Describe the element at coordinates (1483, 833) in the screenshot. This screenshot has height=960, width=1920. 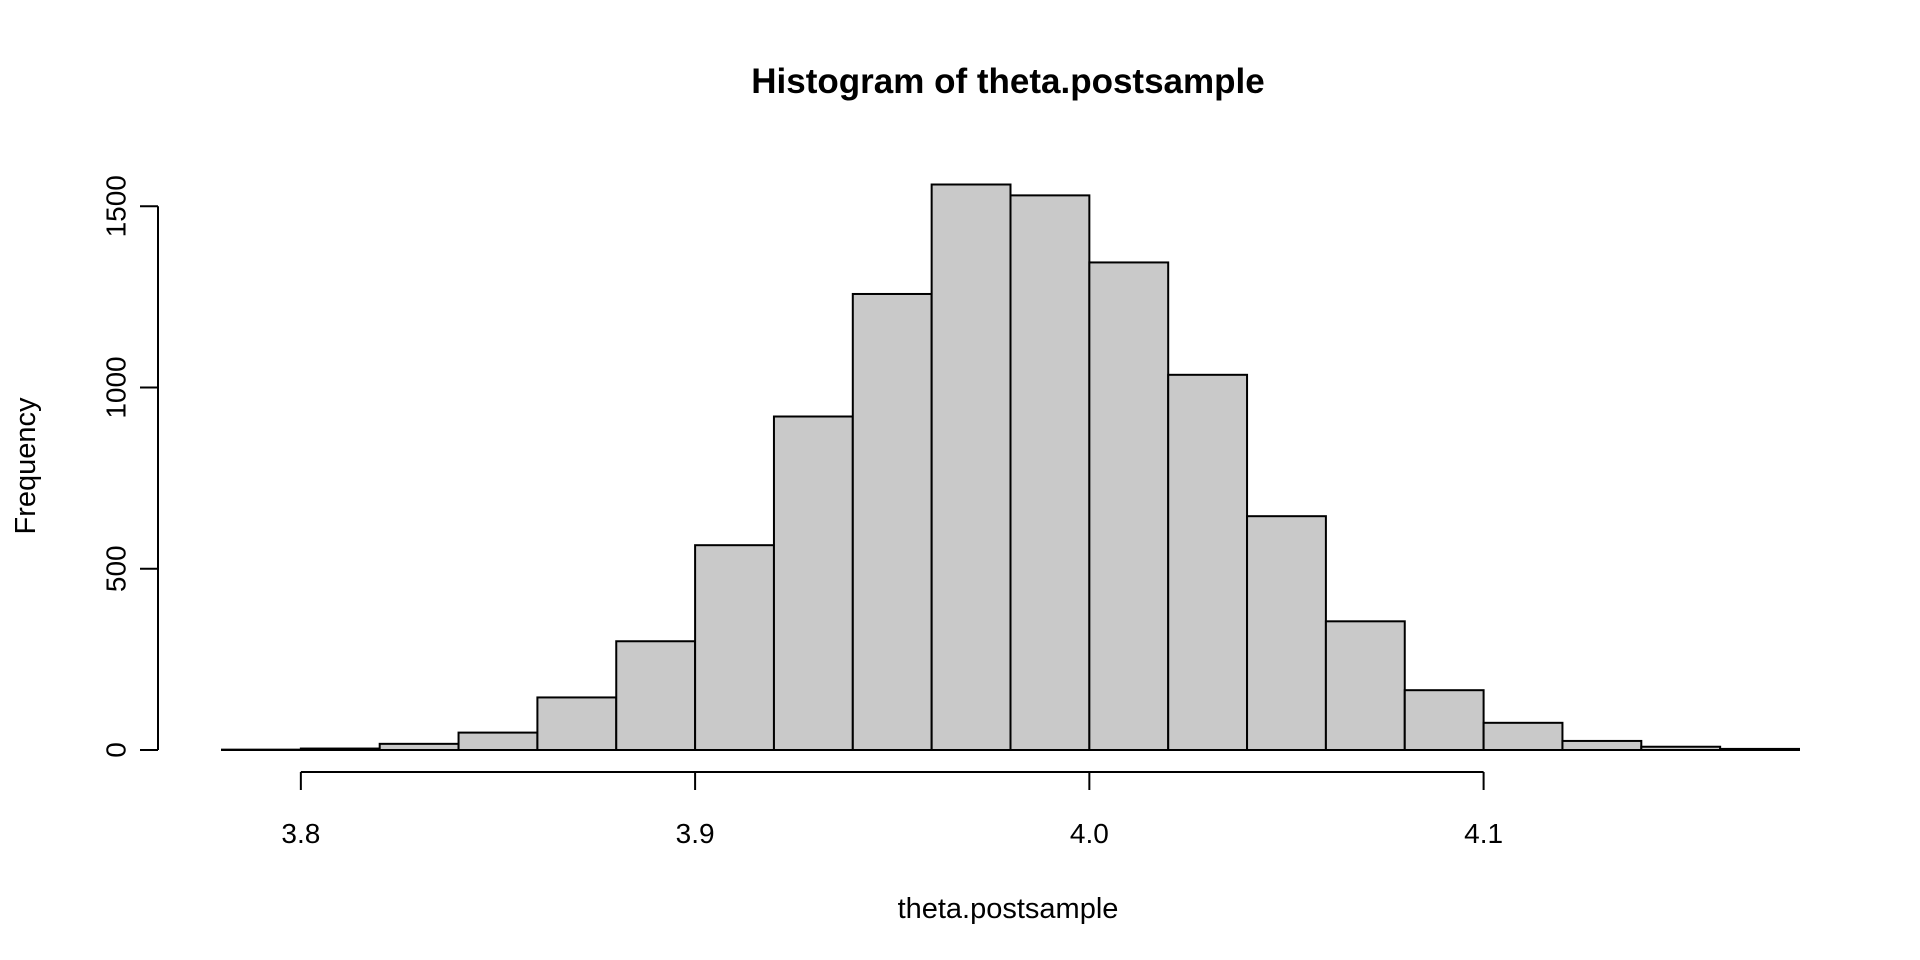
I see `x-tick-label: 4.1` at that location.